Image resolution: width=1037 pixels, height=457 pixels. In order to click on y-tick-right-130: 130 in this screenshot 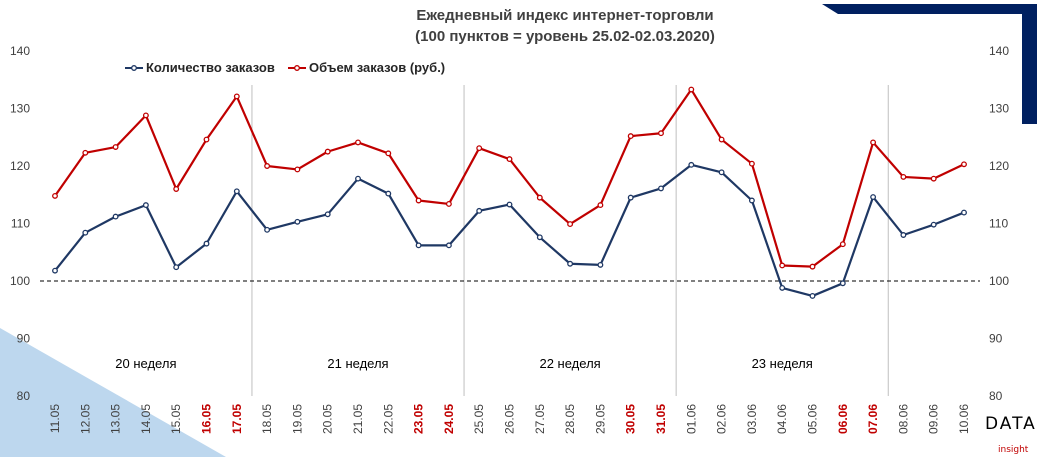, I will do `click(999, 109)`.